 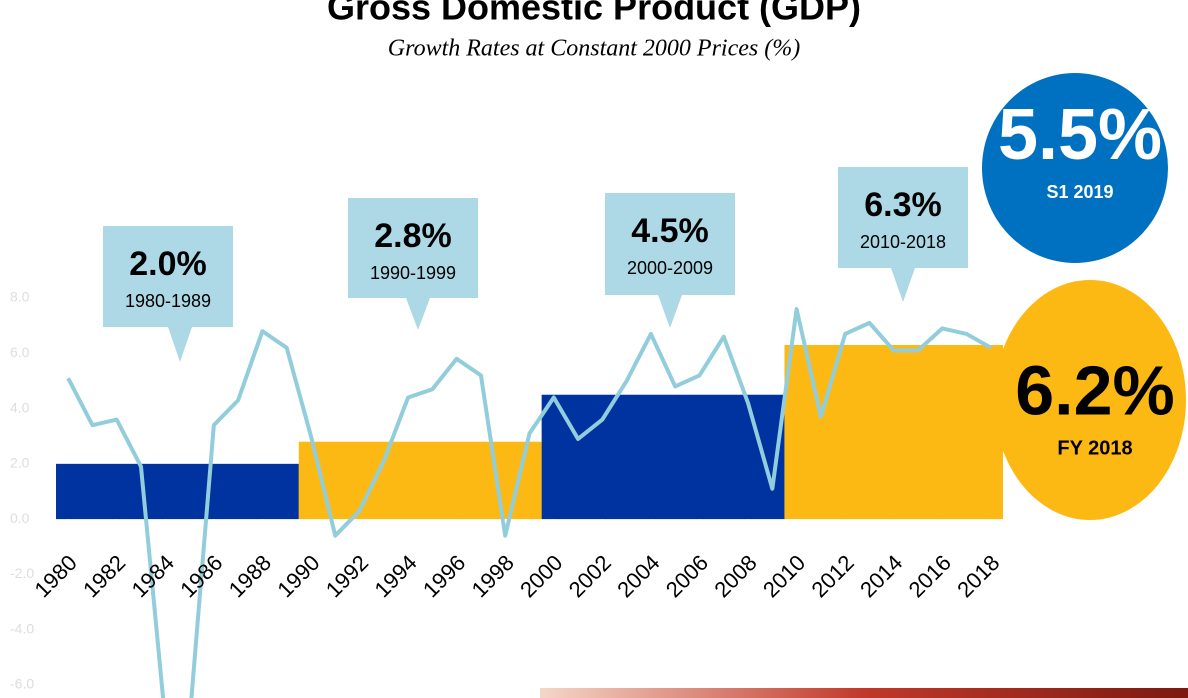 What do you see at coordinates (930, 576) in the screenshot?
I see `x-tick-label: 2016` at bounding box center [930, 576].